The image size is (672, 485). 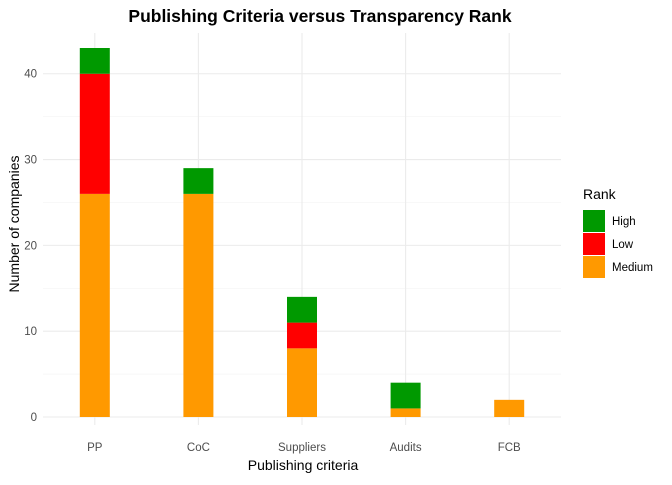 I want to click on legend-key-medium, so click(x=594, y=267).